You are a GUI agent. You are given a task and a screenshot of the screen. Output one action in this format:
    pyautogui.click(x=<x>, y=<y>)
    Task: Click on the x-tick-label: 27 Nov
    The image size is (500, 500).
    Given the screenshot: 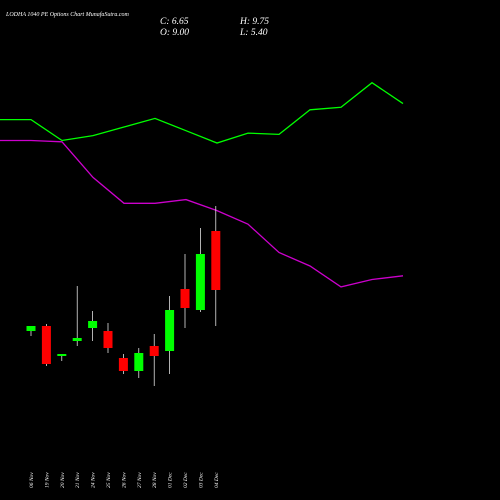 What is the action you would take?
    pyautogui.click(x=140, y=480)
    